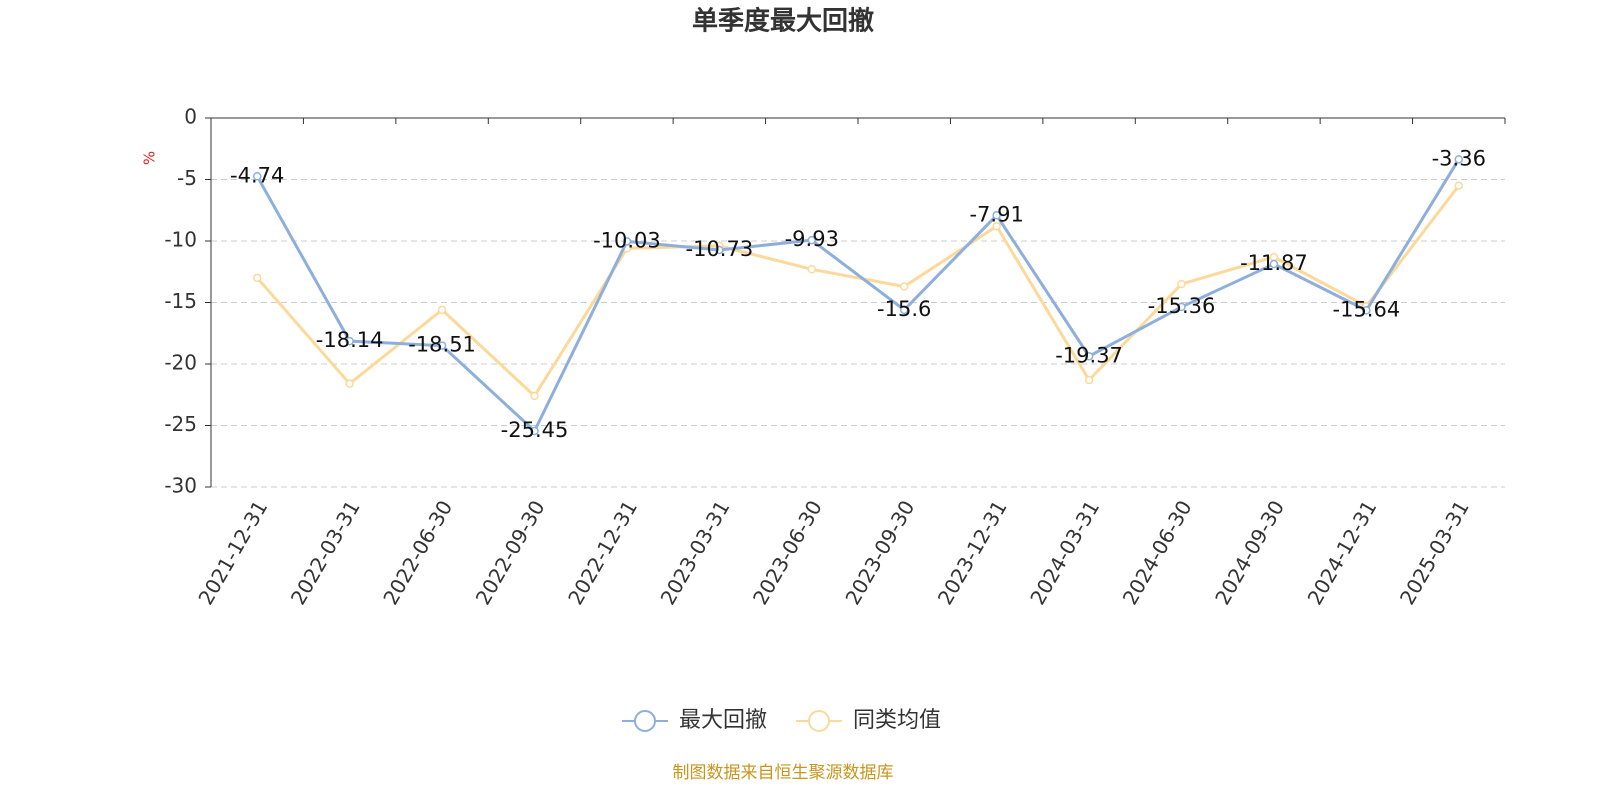  I want to click on y-tick-label: -25, so click(180, 424).